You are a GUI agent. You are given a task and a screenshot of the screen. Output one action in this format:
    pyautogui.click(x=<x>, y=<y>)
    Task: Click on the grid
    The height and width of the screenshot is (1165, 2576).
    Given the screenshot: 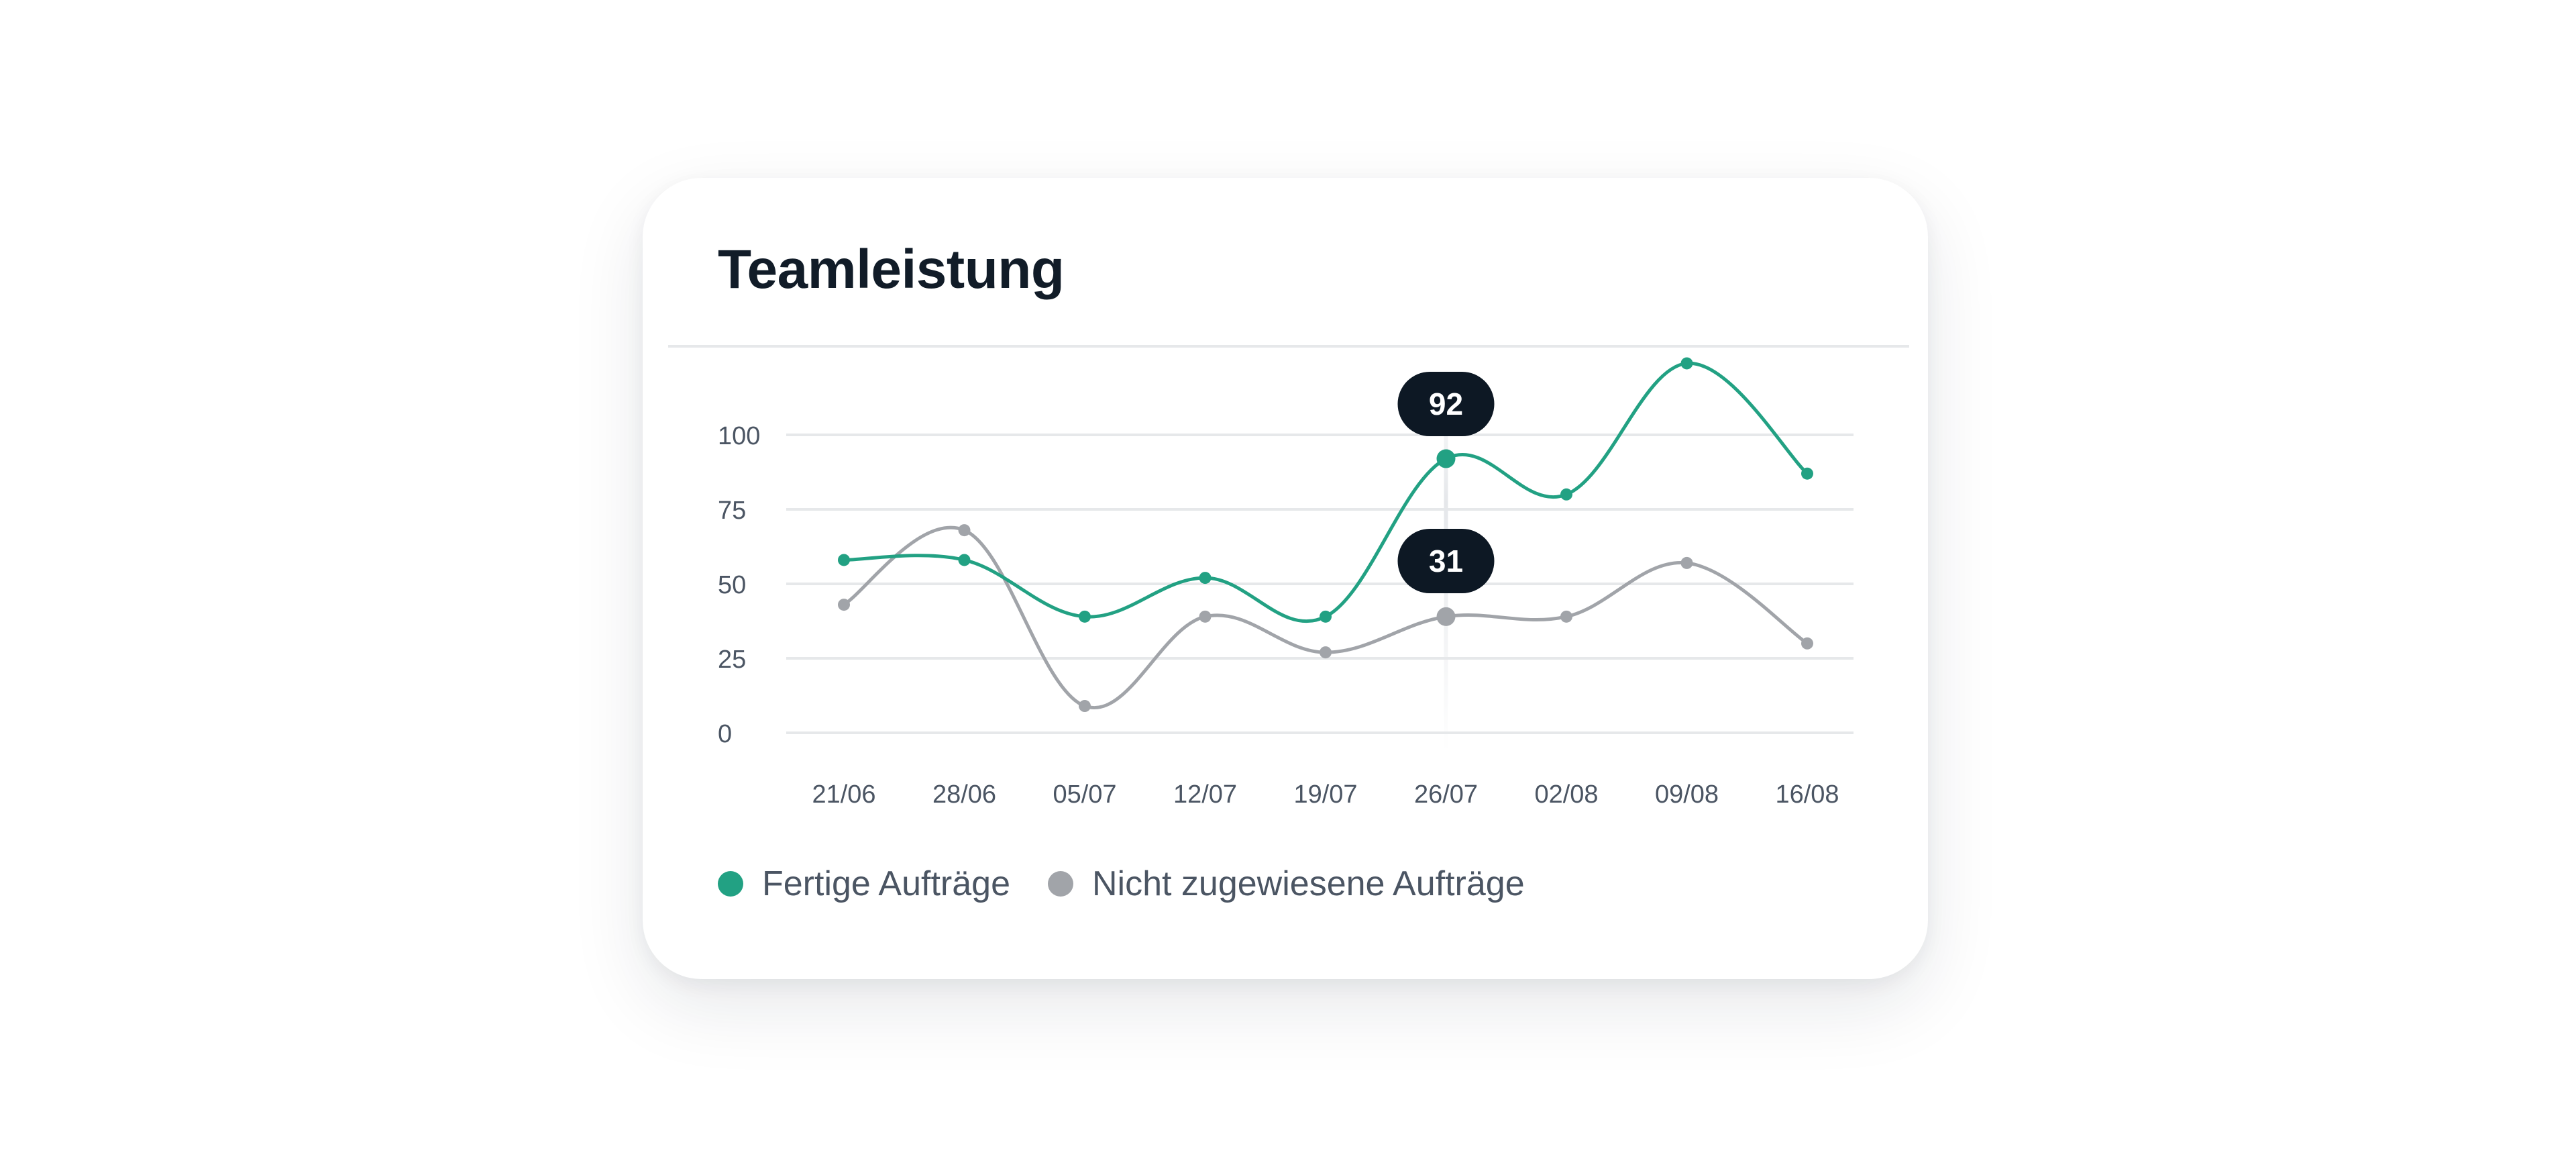 What is the action you would take?
    pyautogui.click(x=1320, y=584)
    